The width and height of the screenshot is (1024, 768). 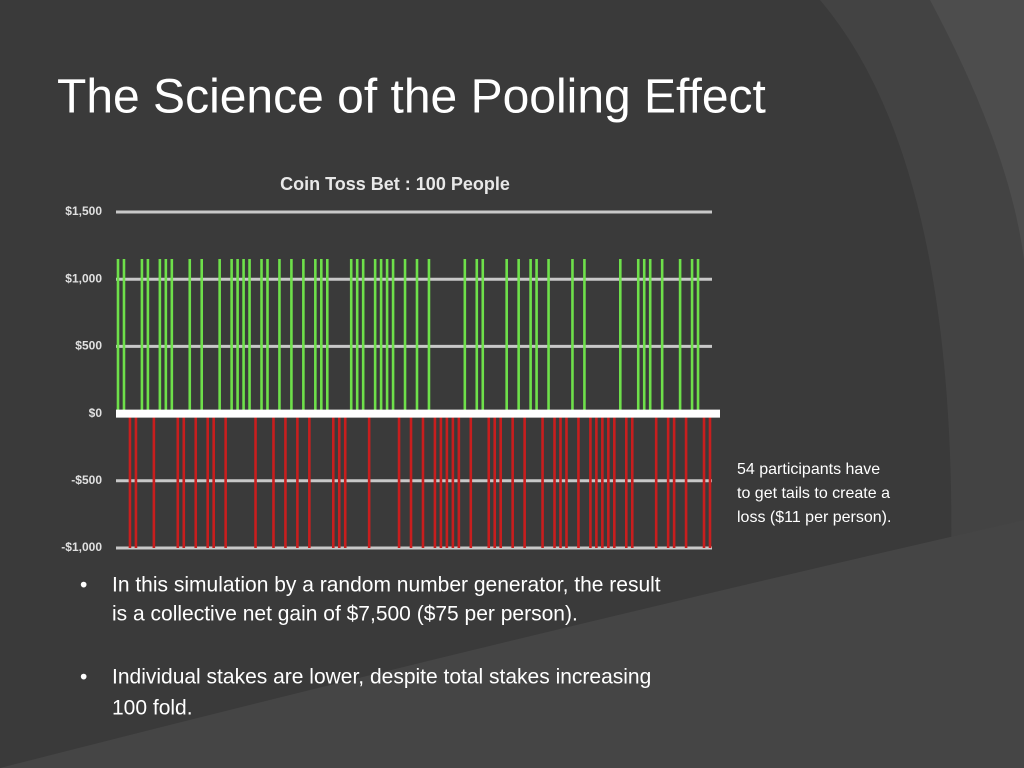 What do you see at coordinates (86, 480) in the screenshot?
I see `y-tick-label: -$500` at bounding box center [86, 480].